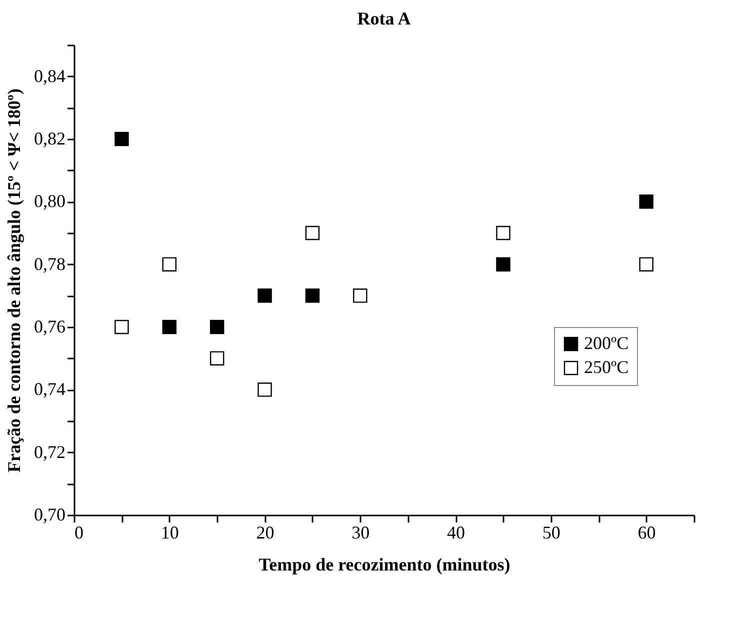 The width and height of the screenshot is (756, 623). Describe the element at coordinates (647, 532) in the screenshot. I see `x-tick-label: 60` at that location.